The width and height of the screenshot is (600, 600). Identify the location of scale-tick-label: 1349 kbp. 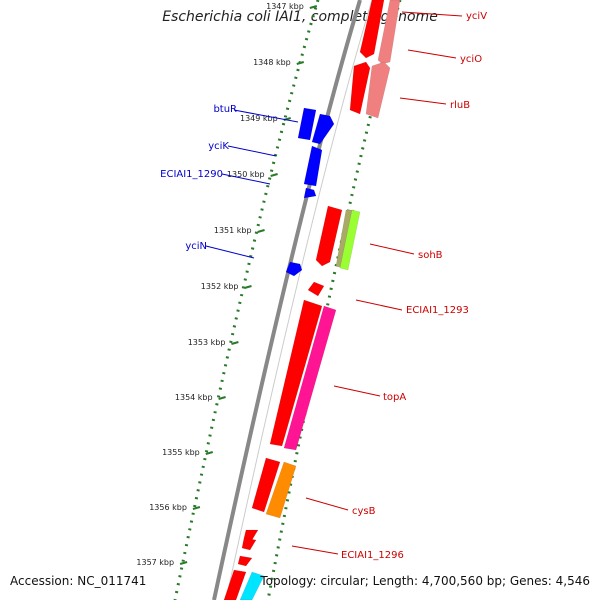
(259, 118).